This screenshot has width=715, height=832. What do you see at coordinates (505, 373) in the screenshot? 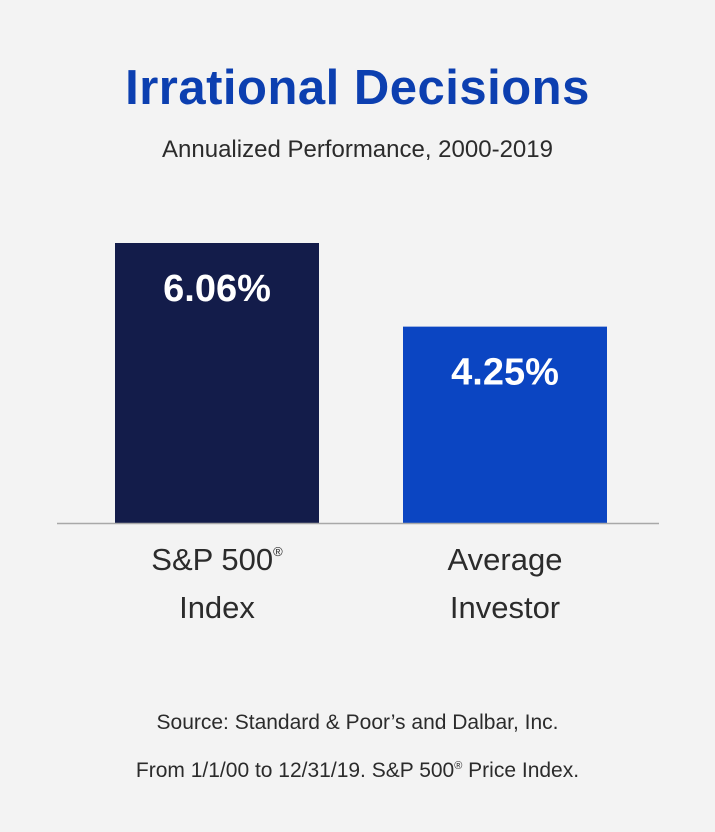
I see `bar-value-label-2: 4.25%` at bounding box center [505, 373].